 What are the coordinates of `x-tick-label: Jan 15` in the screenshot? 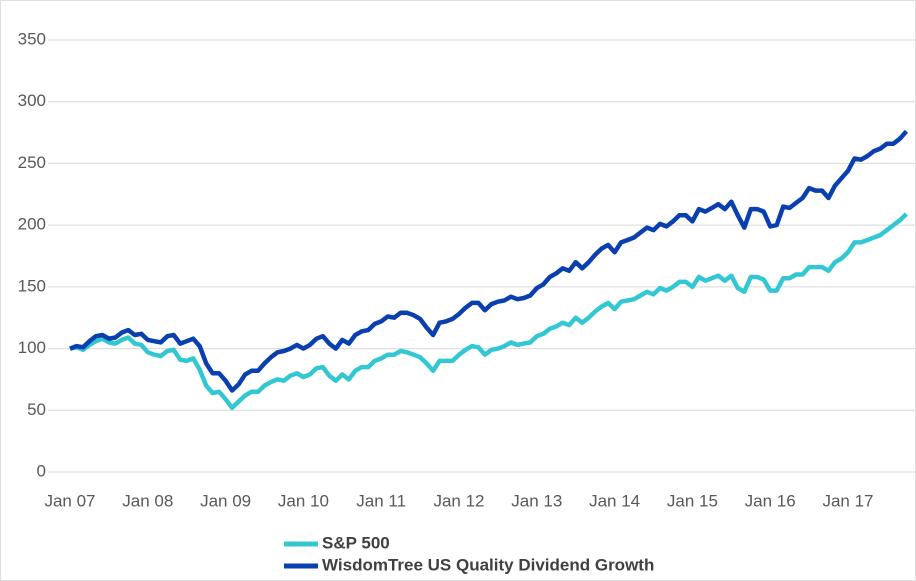 It's located at (692, 500).